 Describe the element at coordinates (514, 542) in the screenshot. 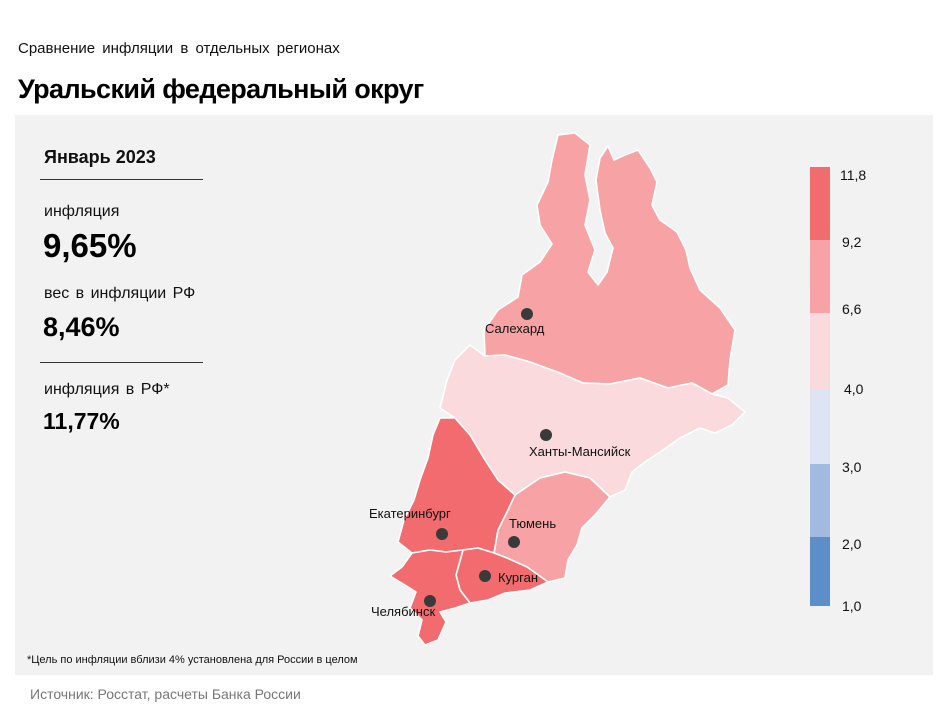

I see `tyumen-dot` at that location.